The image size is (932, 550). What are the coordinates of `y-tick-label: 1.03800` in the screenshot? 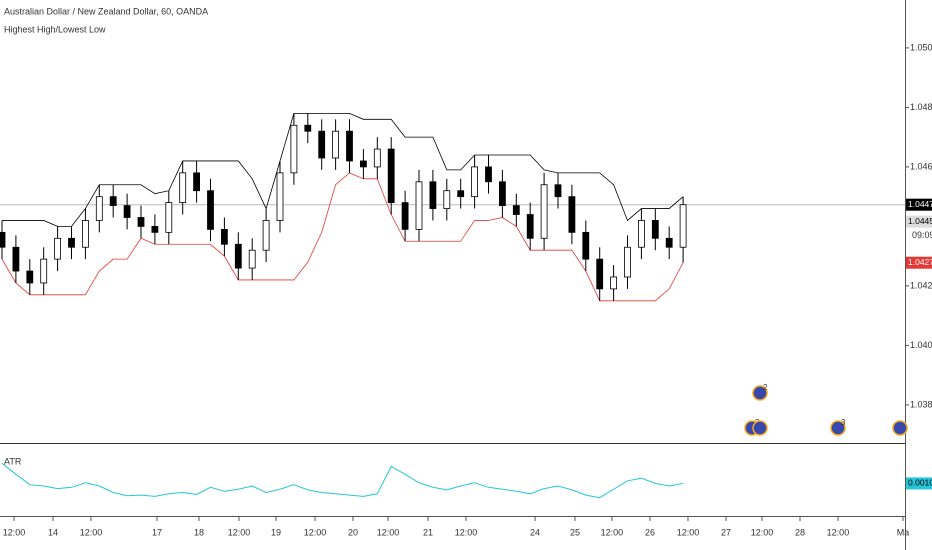 It's located at (921, 404).